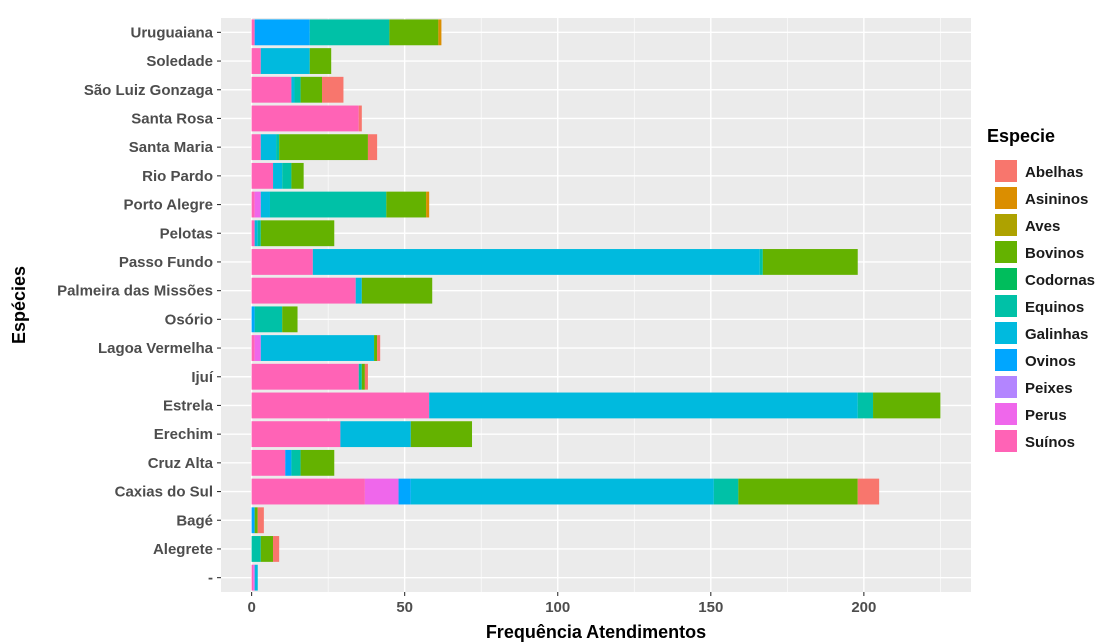  Describe the element at coordinates (1006, 252) in the screenshot. I see `legend-swatch-bovinos` at that location.